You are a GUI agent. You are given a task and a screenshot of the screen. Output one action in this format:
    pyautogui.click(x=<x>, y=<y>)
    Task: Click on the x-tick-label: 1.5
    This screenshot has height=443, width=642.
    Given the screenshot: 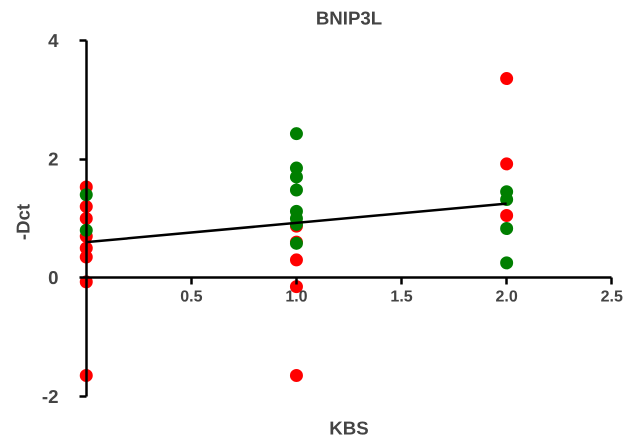 What is the action you would take?
    pyautogui.click(x=401, y=297)
    